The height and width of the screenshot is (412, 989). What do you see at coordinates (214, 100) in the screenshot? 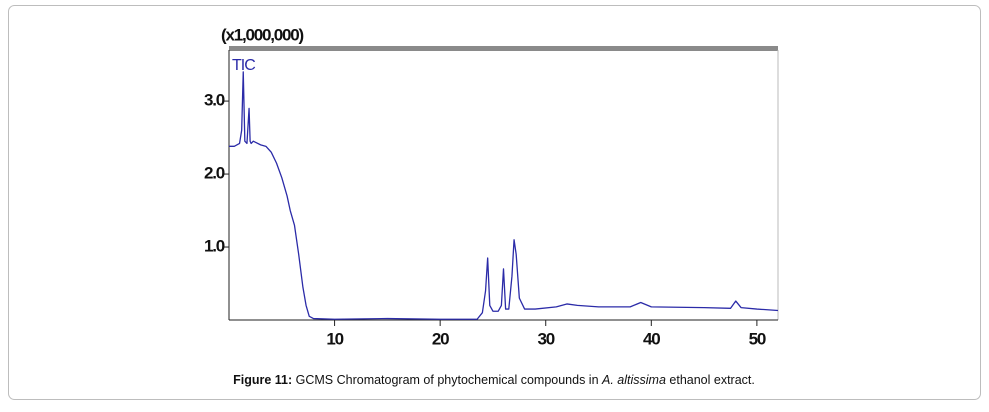
I see `y-tick-label: 3.0` at bounding box center [214, 100].